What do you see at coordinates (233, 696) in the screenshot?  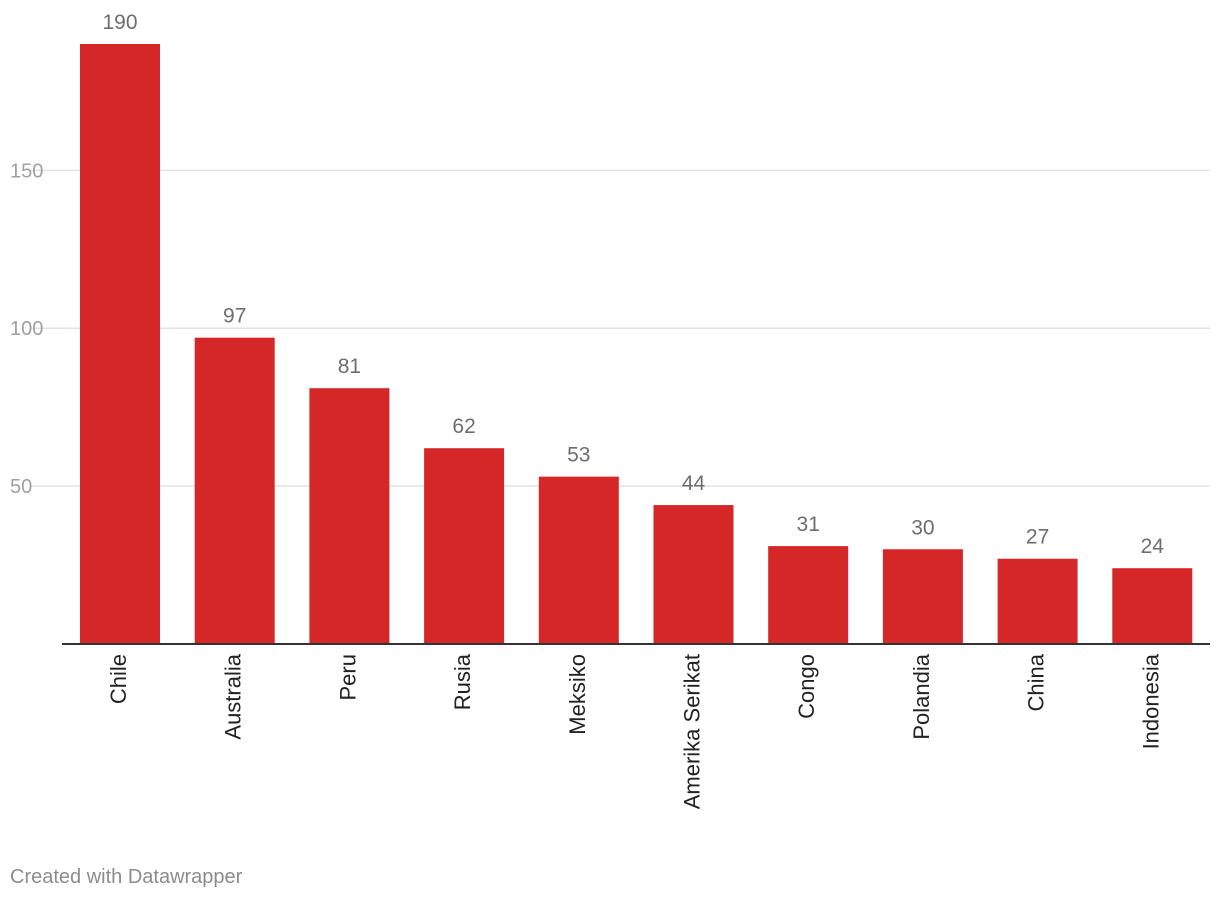 I see `x-tick-label: Australia` at bounding box center [233, 696].